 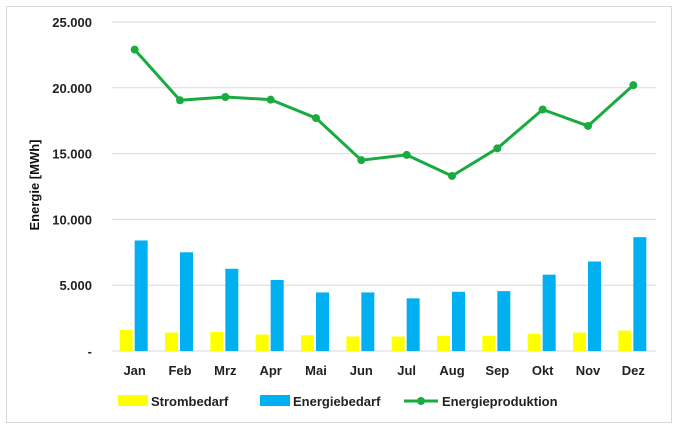 I want to click on x-tick-label: Okt, so click(x=543, y=370).